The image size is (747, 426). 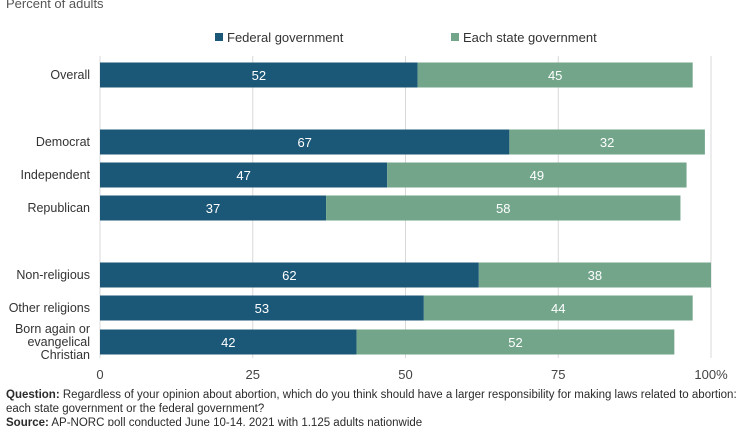 What do you see at coordinates (99, 374) in the screenshot?
I see `x-tick-label: 0` at bounding box center [99, 374].